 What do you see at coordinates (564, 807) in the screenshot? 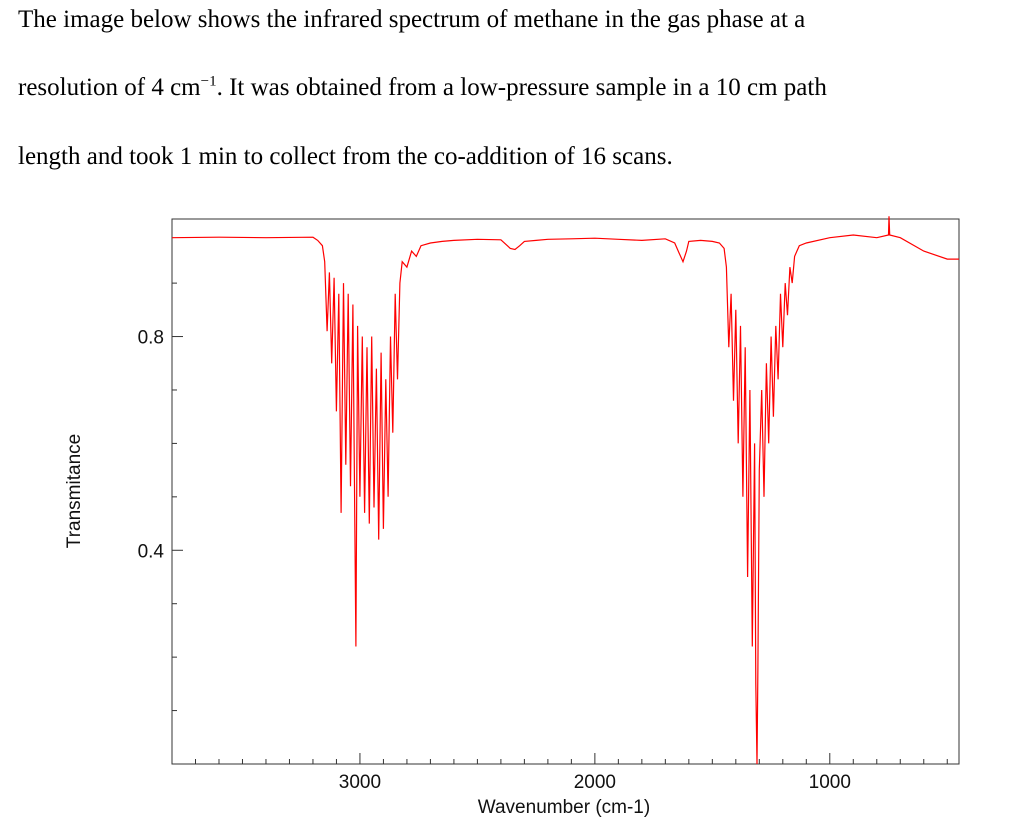
I see `x-axis-label: Wavenumber (cm-1)` at bounding box center [564, 807].